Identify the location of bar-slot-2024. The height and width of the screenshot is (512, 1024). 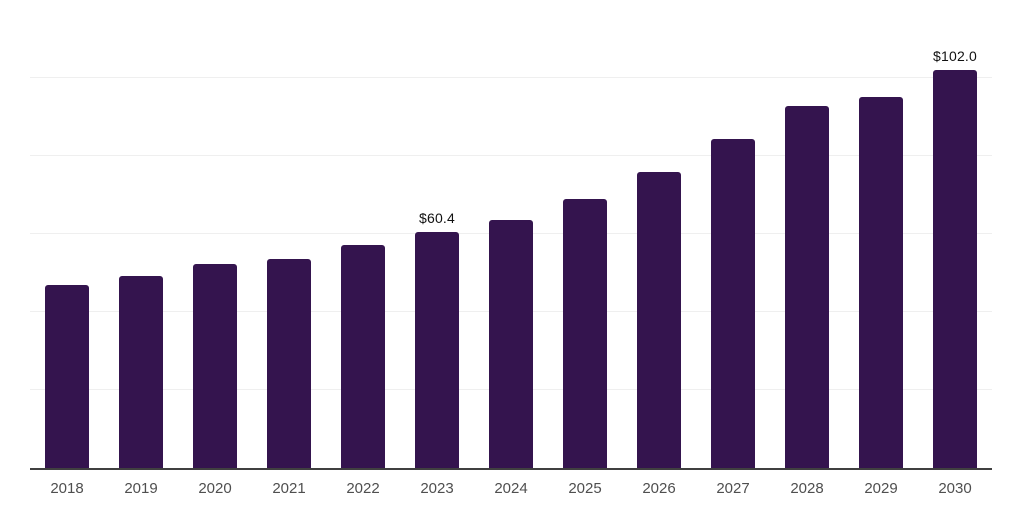
(511, 235).